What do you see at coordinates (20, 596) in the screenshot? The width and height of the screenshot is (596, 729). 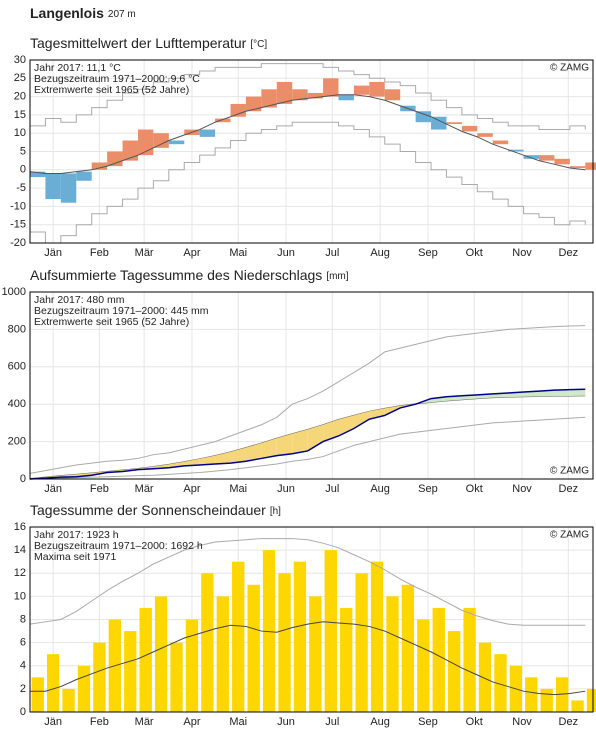 I see `y-tick-label: 10` at bounding box center [20, 596].